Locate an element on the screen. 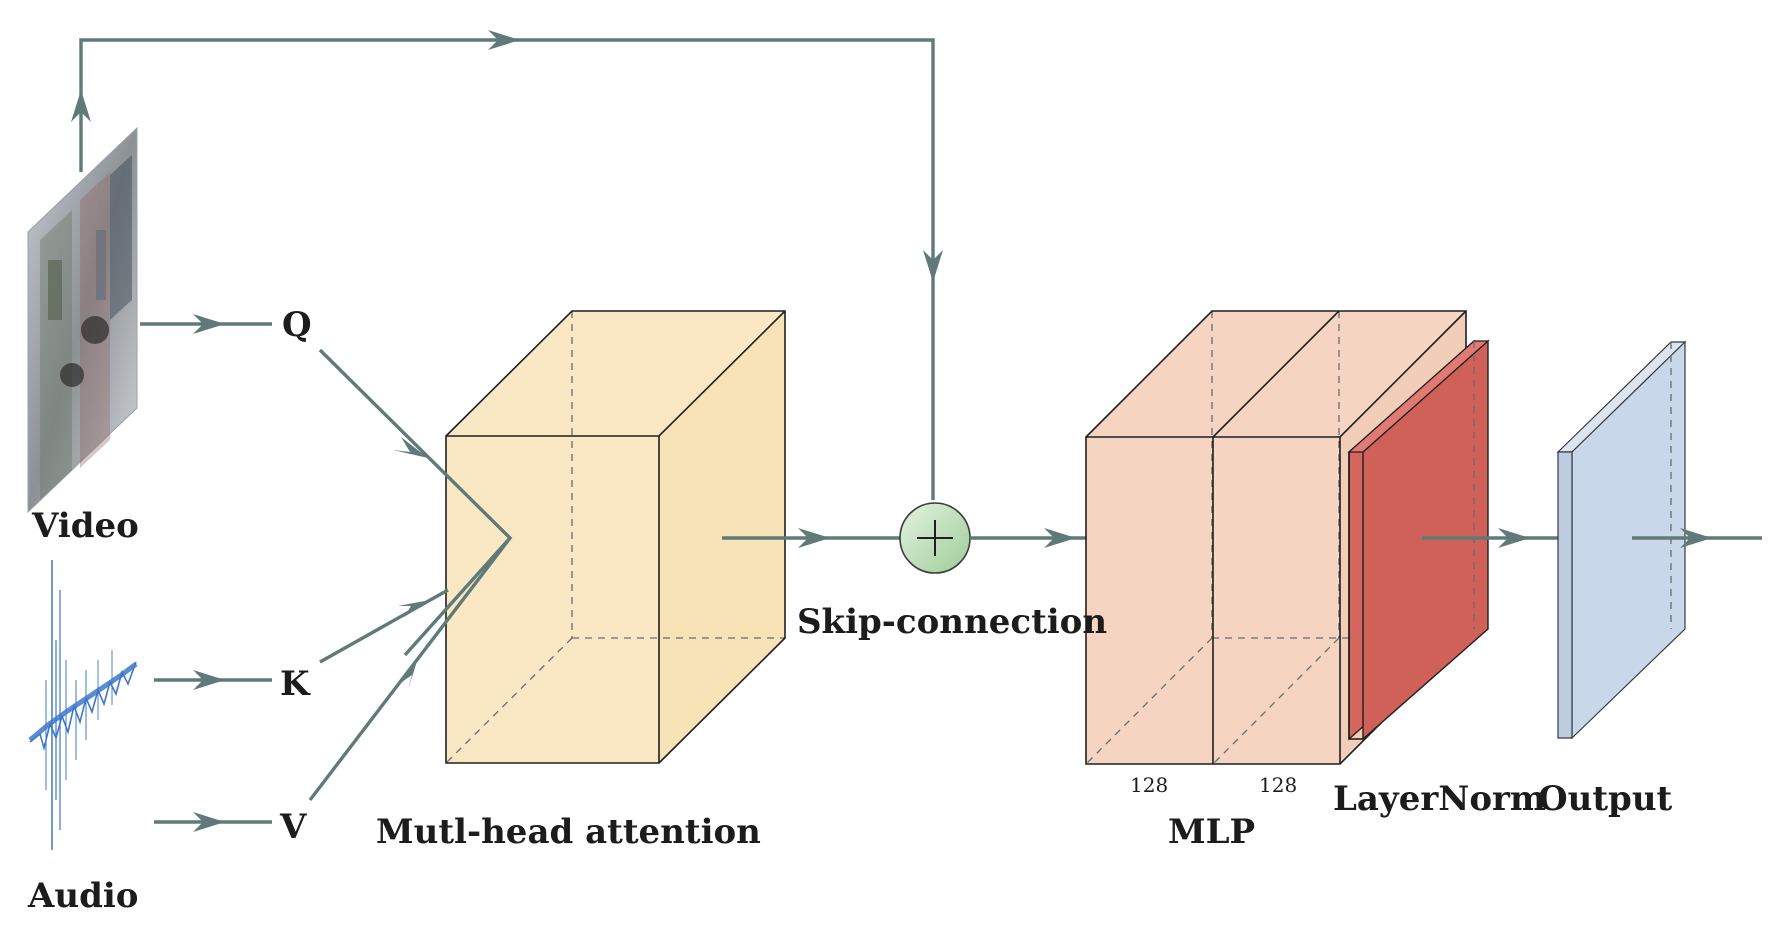 The width and height of the screenshot is (1768, 931). arrow-head-up is located at coordinates (81, 106).